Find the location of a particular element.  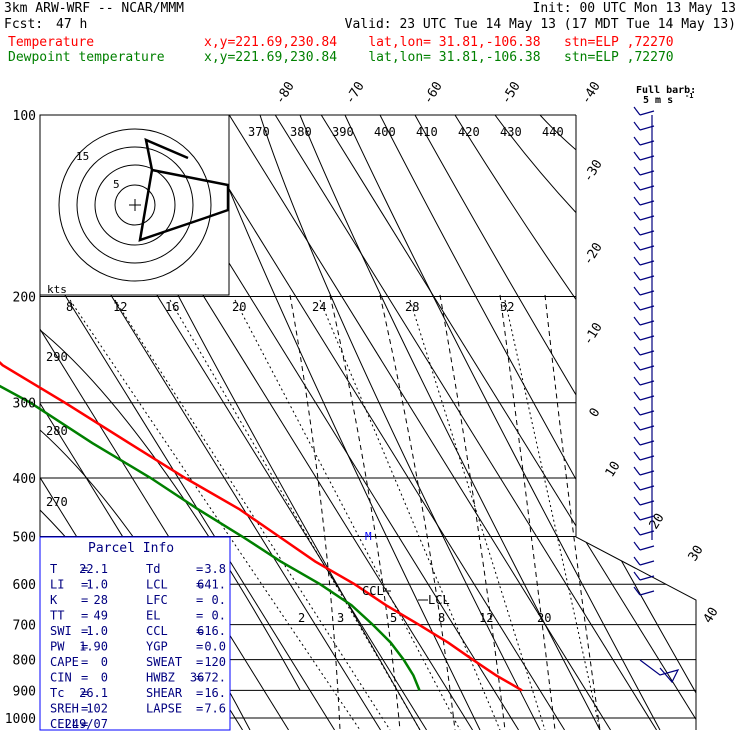

right-border is located at coordinates (636, 422).